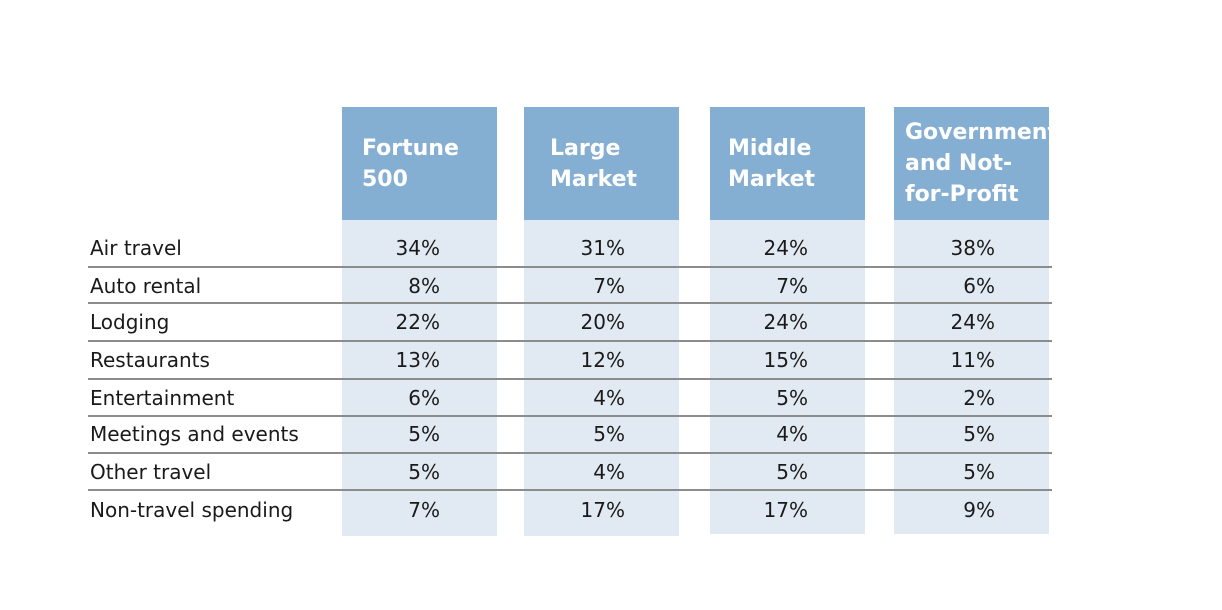  I want to click on column-header: Middle Market, so click(787, 163).